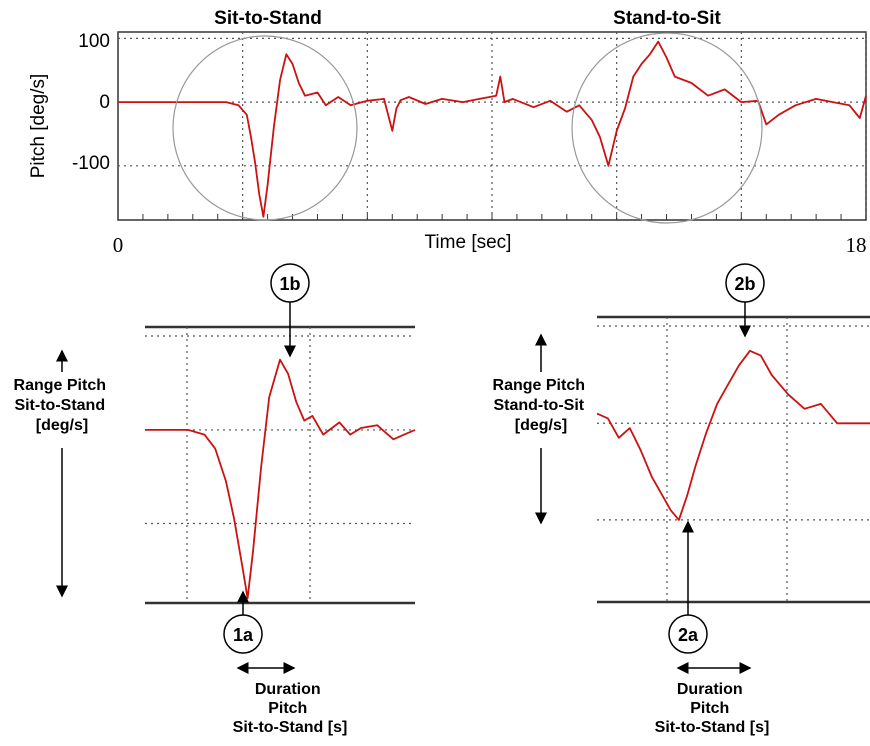  What do you see at coordinates (62, 405) in the screenshot?
I see `zoom1-range-label: Range Pitch Sit-to-Stand [deg/s]` at bounding box center [62, 405].